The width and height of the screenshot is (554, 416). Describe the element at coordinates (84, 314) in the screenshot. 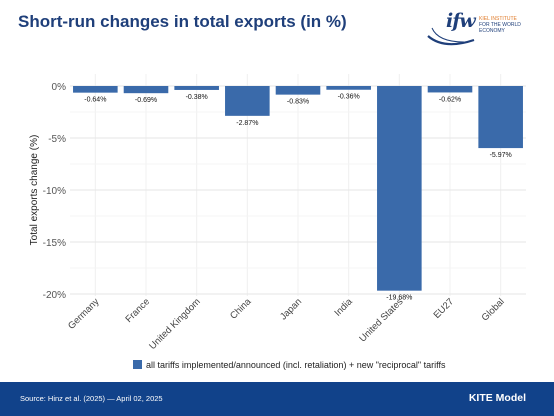

I see `x-tick-label: Germany` at that location.